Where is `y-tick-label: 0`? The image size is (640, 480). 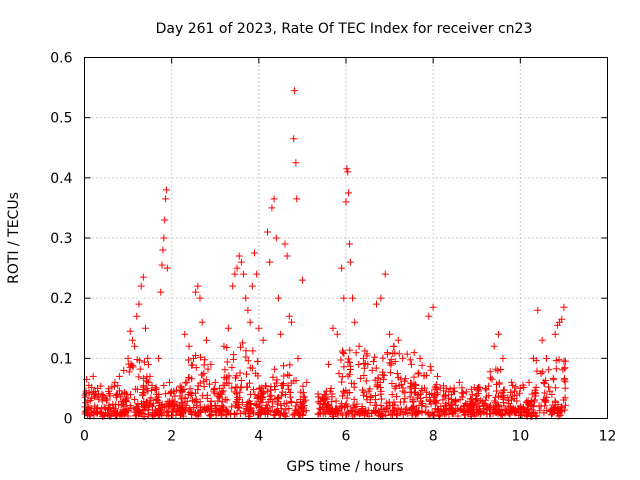 y-tick-label: 0 is located at coordinates (68, 420).